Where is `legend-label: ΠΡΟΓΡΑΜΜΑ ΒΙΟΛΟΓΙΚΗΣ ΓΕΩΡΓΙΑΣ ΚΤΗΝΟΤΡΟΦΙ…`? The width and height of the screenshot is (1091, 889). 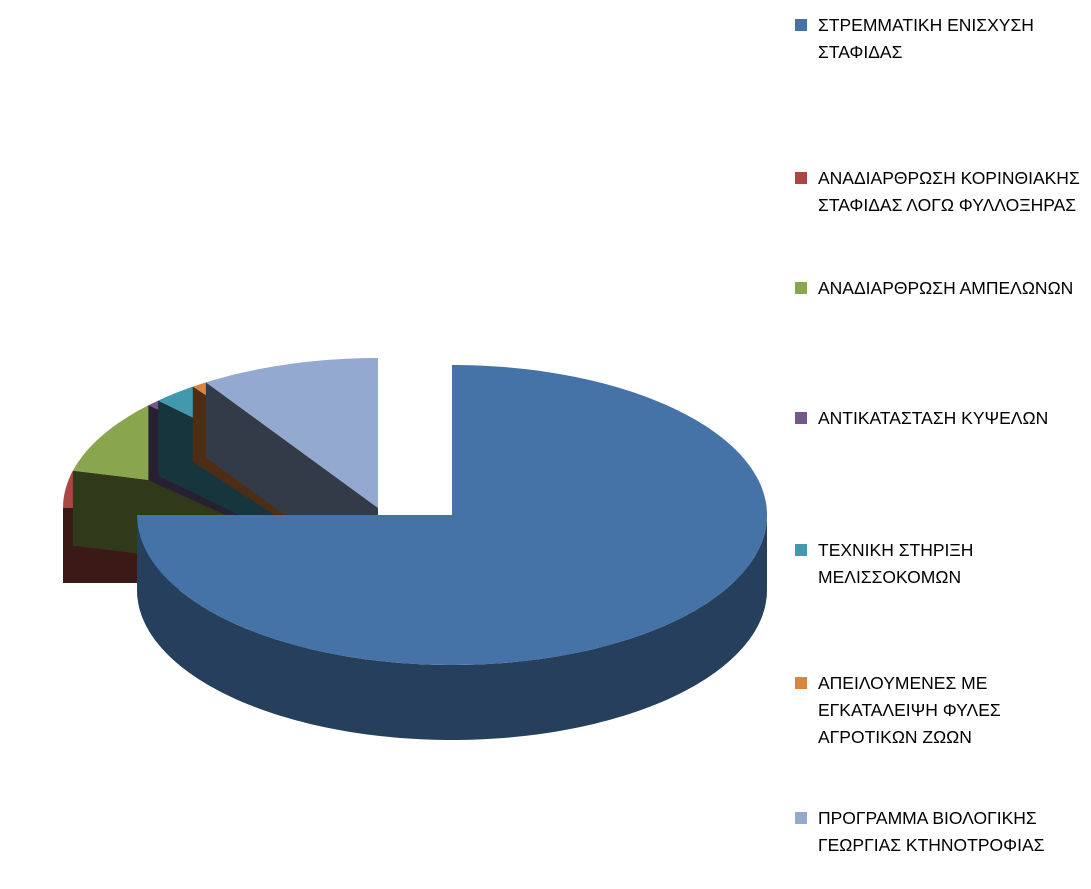
legend-label: ΠΡΟΓΡΑΜΜΑ ΒΙΟΛΟΓΙΚΗΣ ΓΕΩΡΓΙΑΣ ΚΤΗΝΟΤΡΟΦΙ… is located at coordinates (931, 831).